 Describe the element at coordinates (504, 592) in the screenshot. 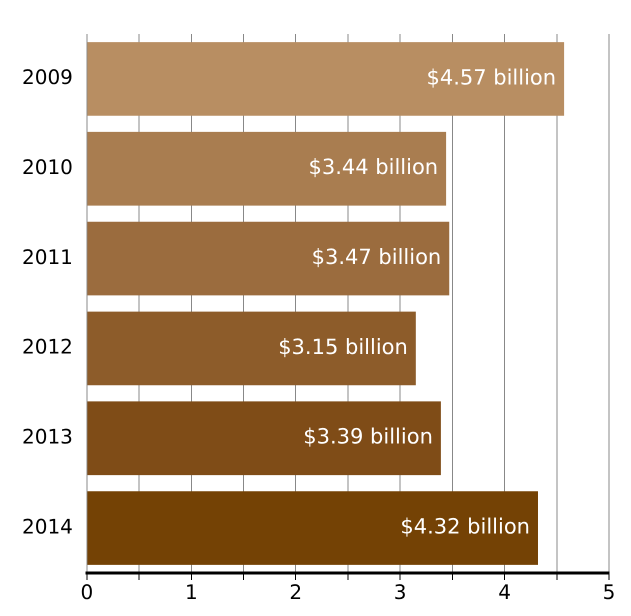

I see `x-tick-label: 4` at that location.